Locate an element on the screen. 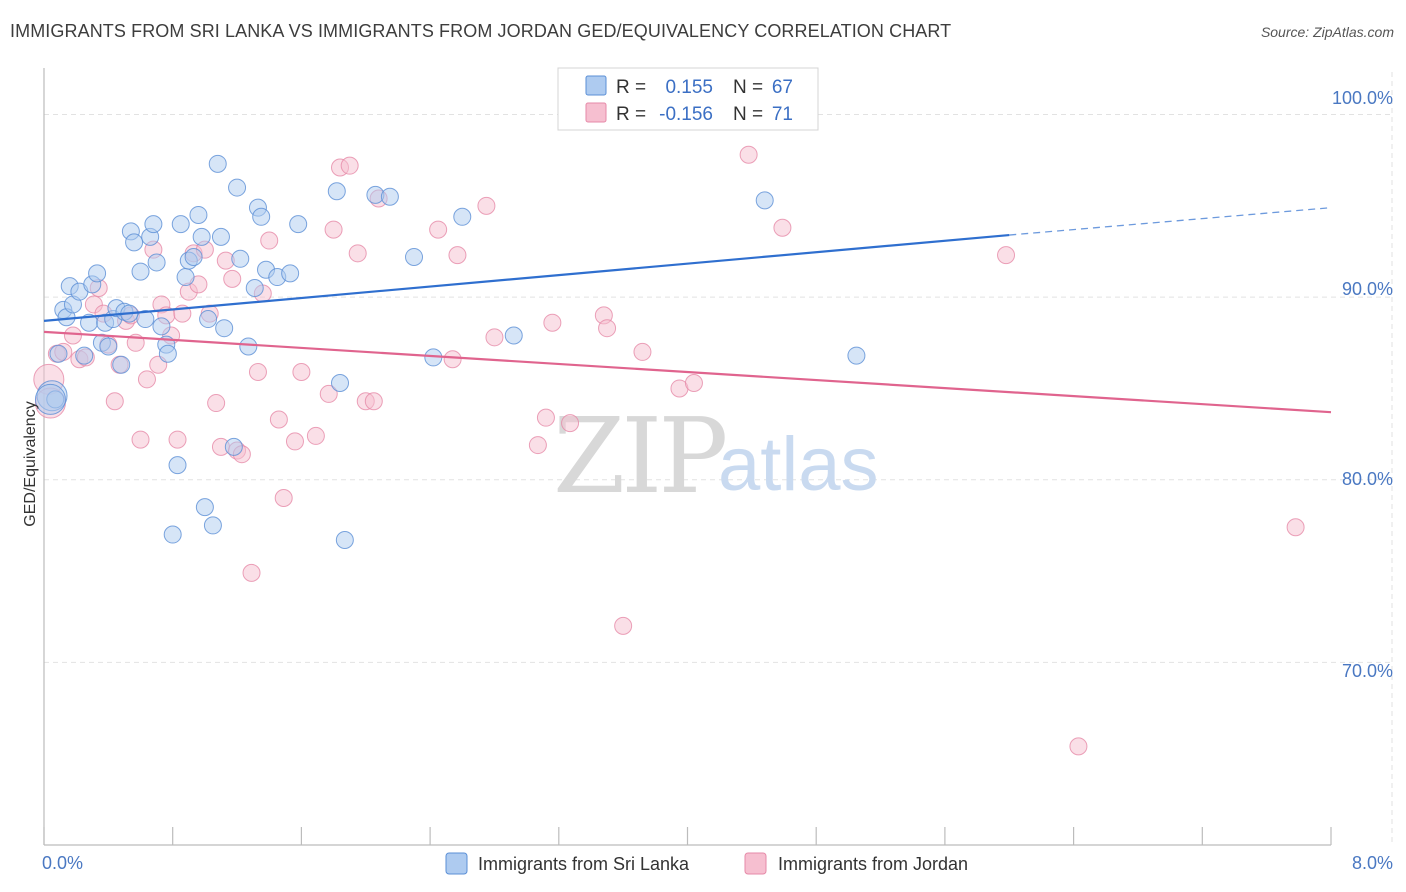 This screenshot has width=1406, height=892. trend-line-sri-lanka is located at coordinates (526, 277).